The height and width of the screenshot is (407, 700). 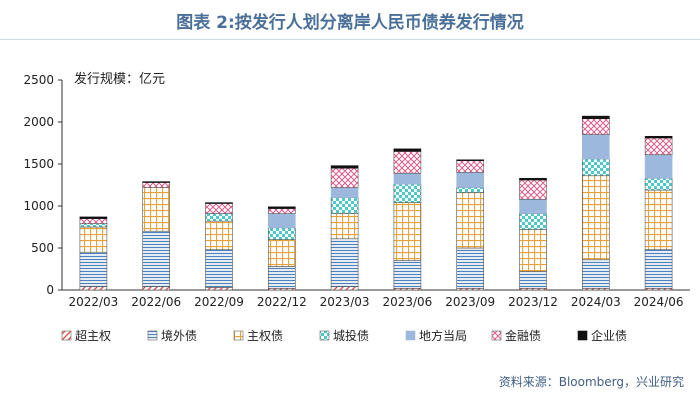 What do you see at coordinates (93, 302) in the screenshot?
I see `x-tick-label: 2022/03` at bounding box center [93, 302].